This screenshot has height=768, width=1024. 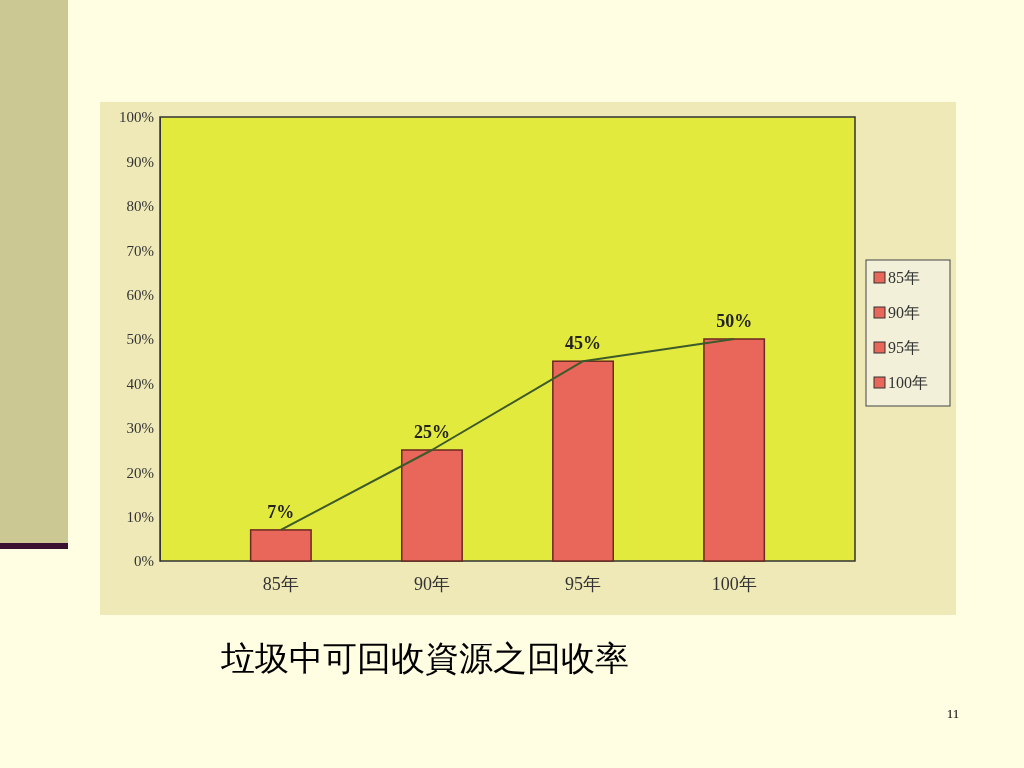 What do you see at coordinates (140, 339) in the screenshot?
I see `y-tick-label: 50%` at bounding box center [140, 339].